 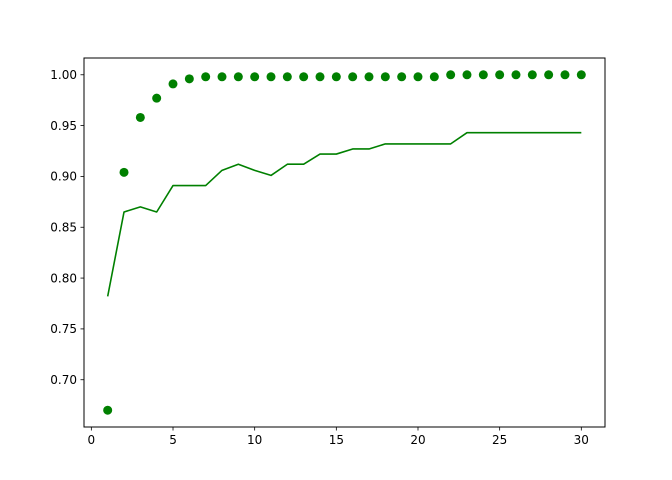 I want to click on y-tick-label: 0.70, so click(x=63, y=380).